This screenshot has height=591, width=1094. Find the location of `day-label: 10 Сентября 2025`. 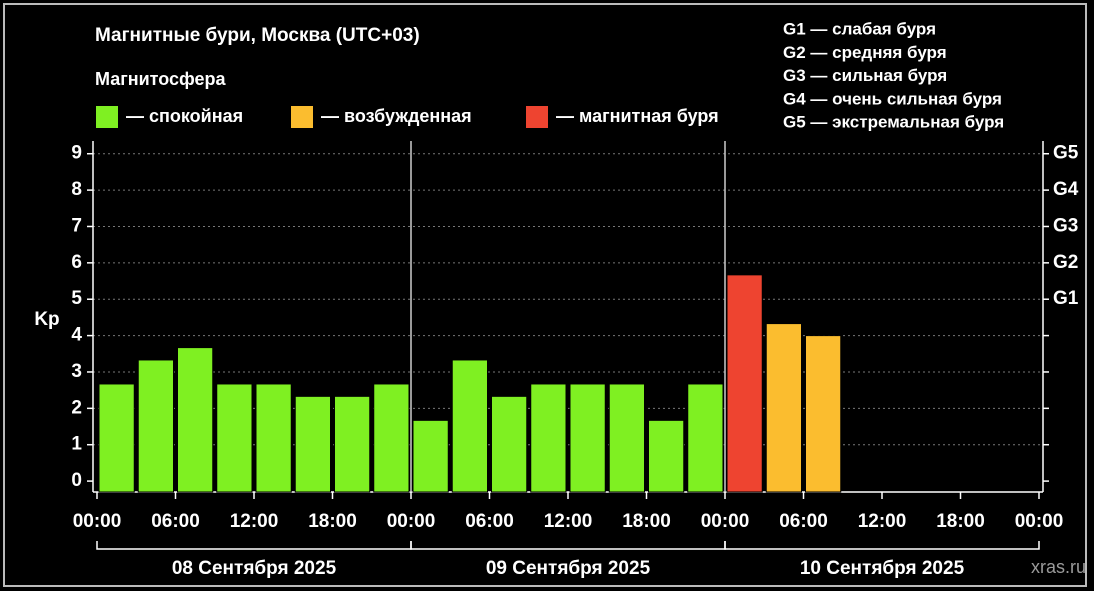

day-label: 10 Сентября 2025 is located at coordinates (882, 568).